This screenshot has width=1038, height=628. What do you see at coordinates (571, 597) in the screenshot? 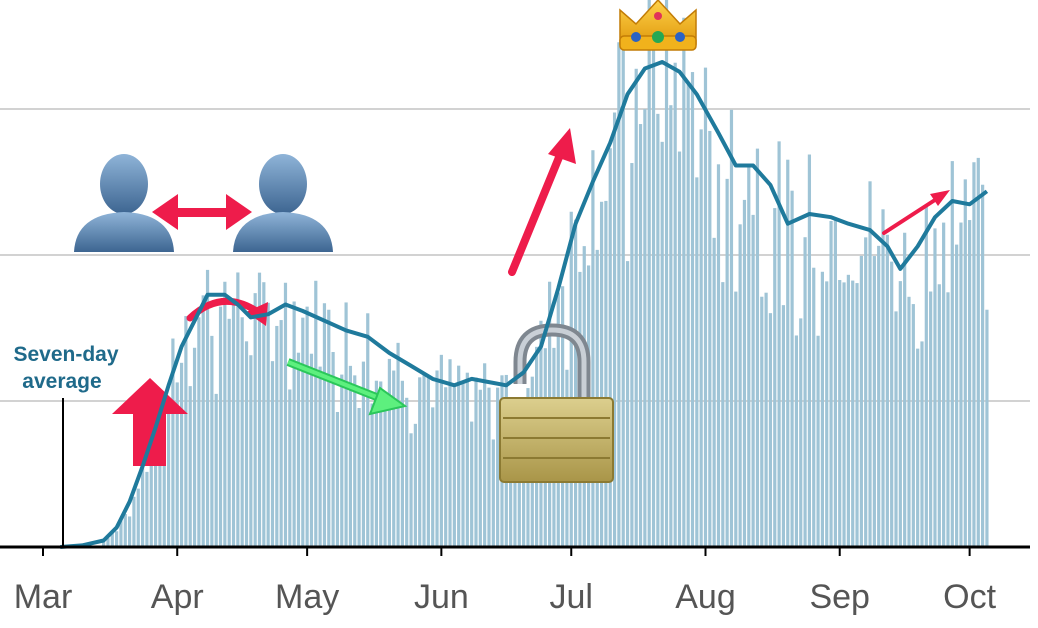
I see `x-tick-label: Jul` at bounding box center [571, 597].